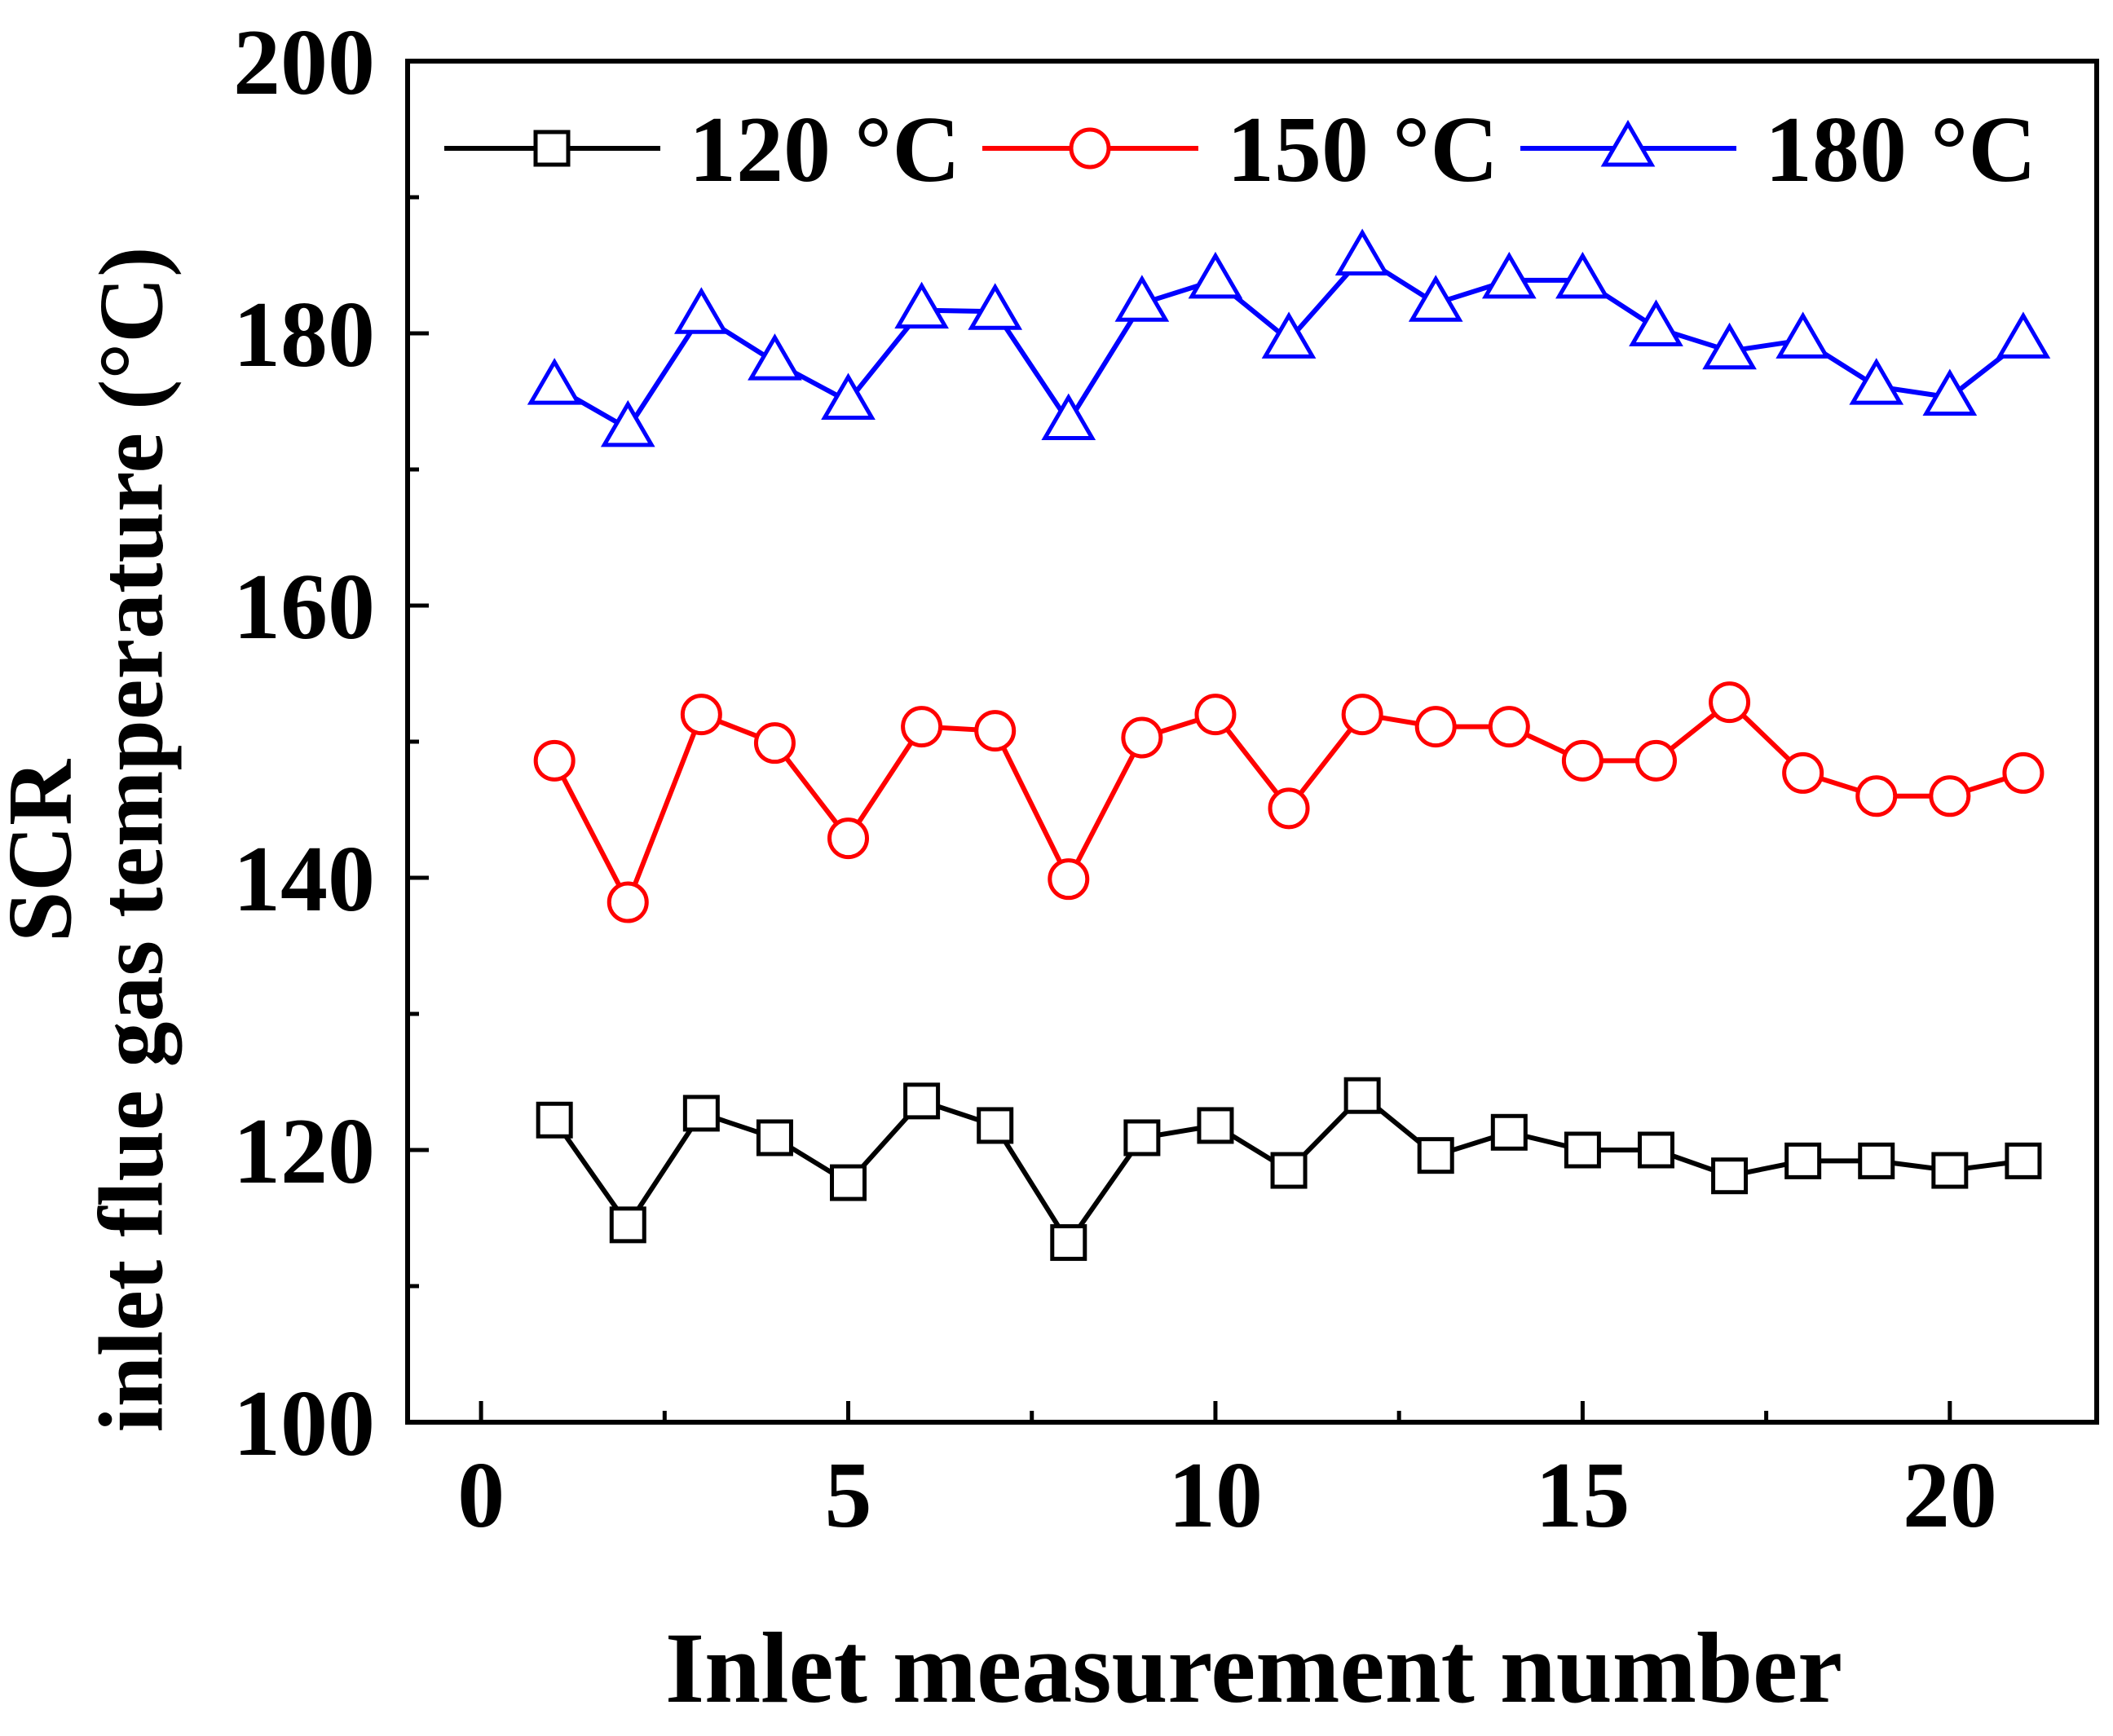 Image resolution: width=2113 pixels, height=1736 pixels. I want to click on series-150c, so click(1289, 802).